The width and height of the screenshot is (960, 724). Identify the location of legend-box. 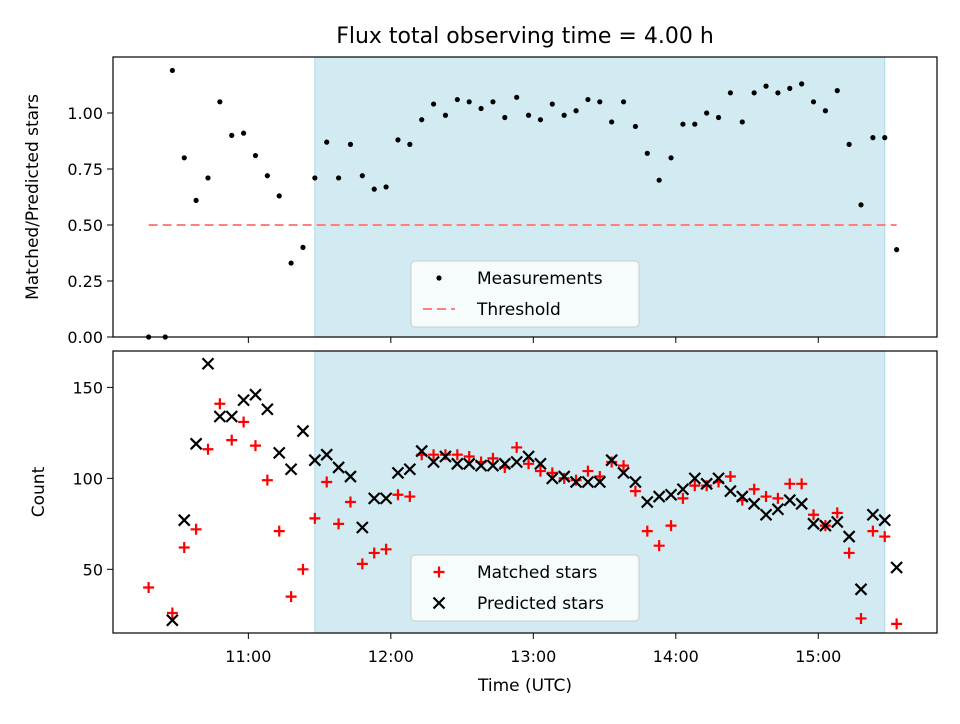
(525, 588).